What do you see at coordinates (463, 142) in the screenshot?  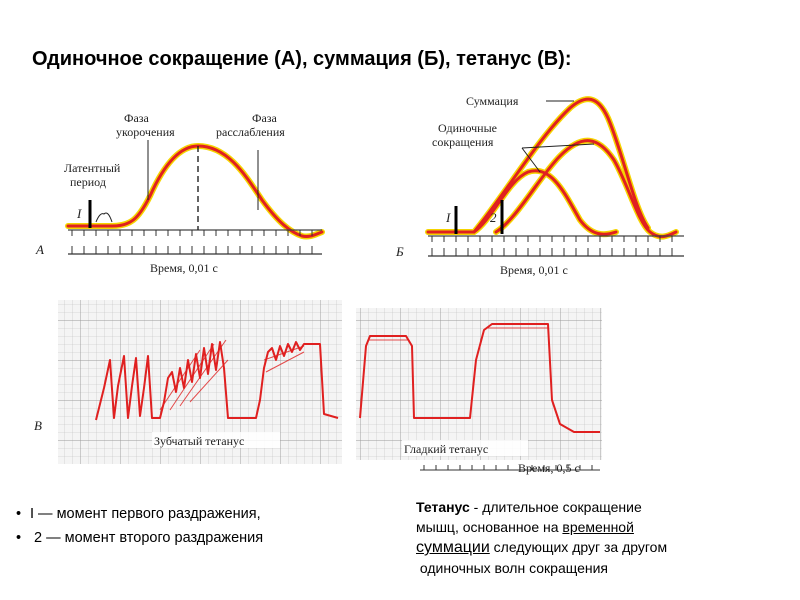 I see `label-single-2: сокращения` at bounding box center [463, 142].